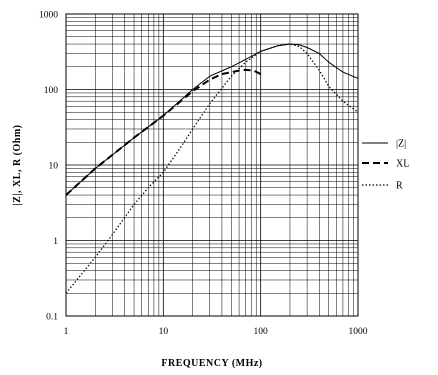 The height and width of the screenshot is (375, 438). Describe the element at coordinates (385, 165) in the screenshot. I see `legend: |Z| XL R` at that location.